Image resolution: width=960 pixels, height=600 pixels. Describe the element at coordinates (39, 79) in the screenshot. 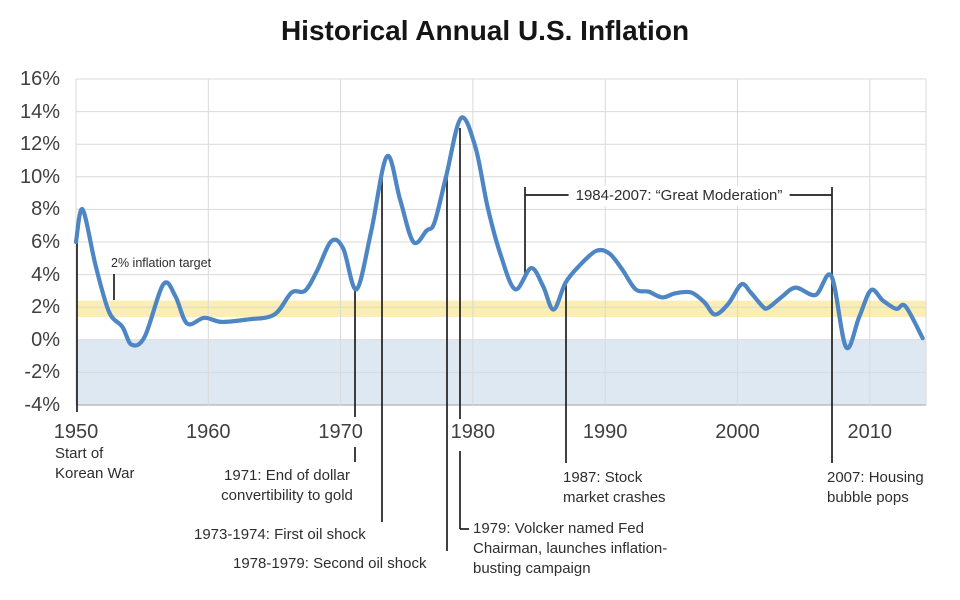

I see `y-tick-16%: 16%` at that location.